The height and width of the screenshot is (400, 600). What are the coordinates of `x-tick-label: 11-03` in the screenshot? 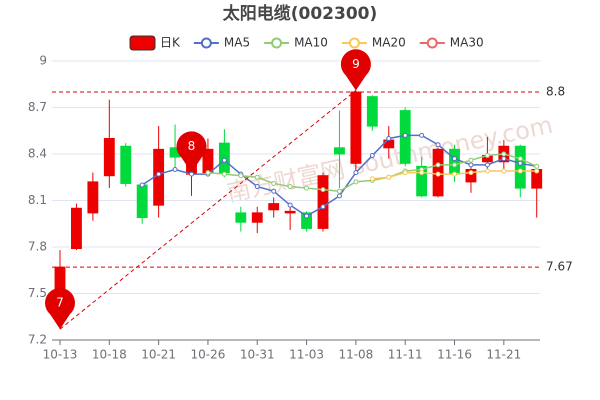 It's located at (306, 355).